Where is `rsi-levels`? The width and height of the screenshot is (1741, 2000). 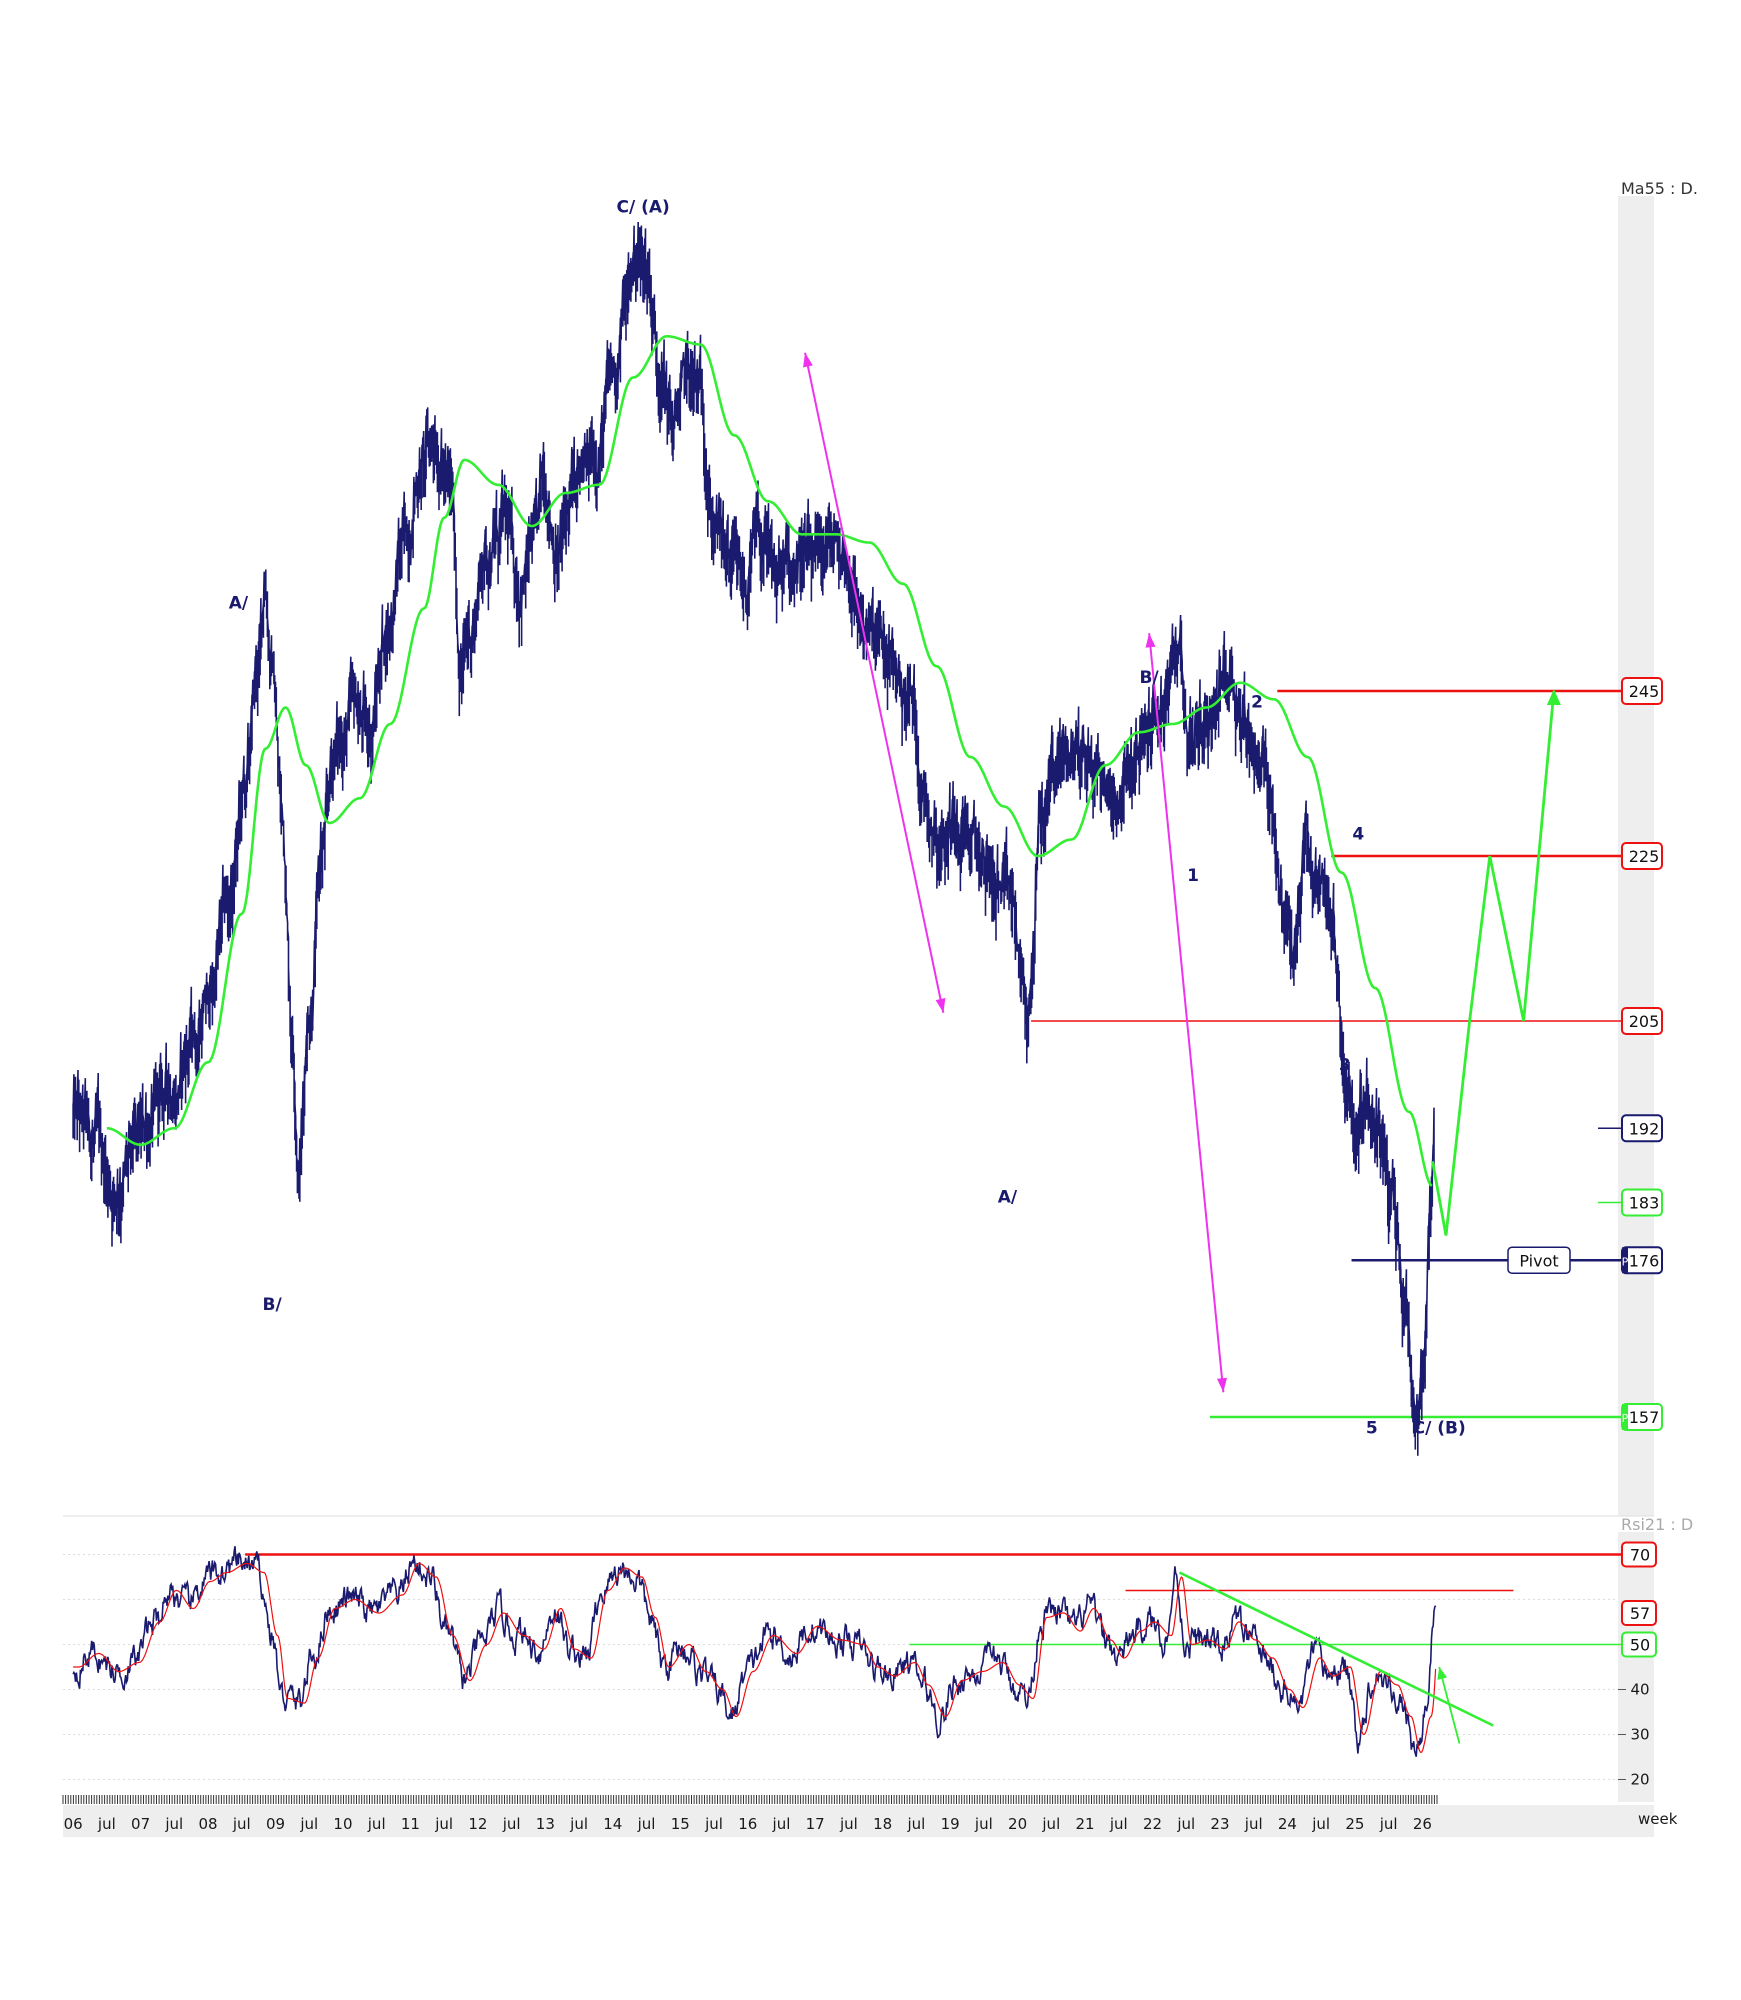
rsi-levels is located at coordinates (933, 1599).